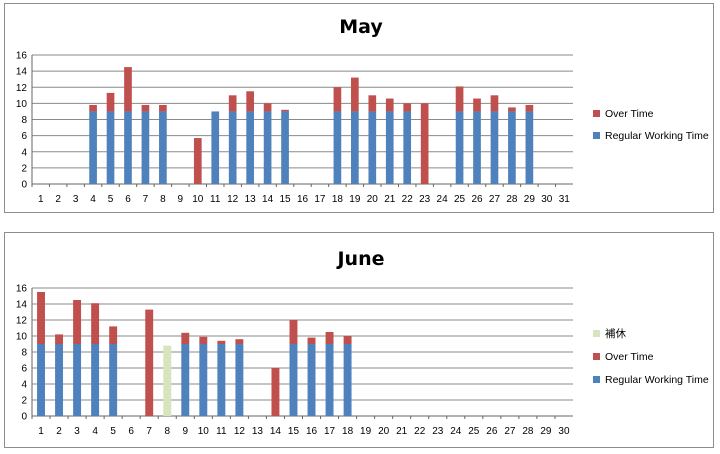 This screenshot has width=720, height=454. I want to click on may-legend-swatch, so click(596, 113).